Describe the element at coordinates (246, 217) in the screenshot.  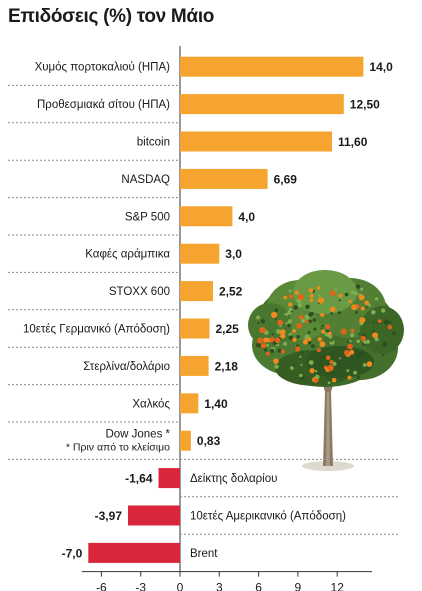
I see `value-label: 4,0` at that location.